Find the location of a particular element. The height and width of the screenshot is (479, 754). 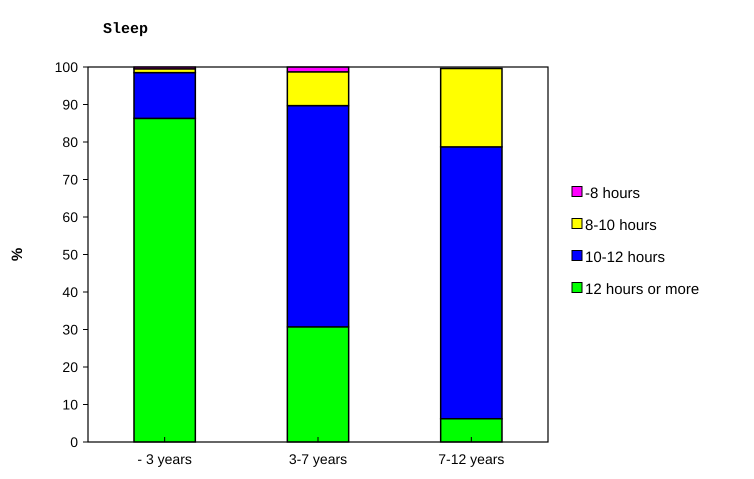

legend-label: -8 hours is located at coordinates (612, 193).